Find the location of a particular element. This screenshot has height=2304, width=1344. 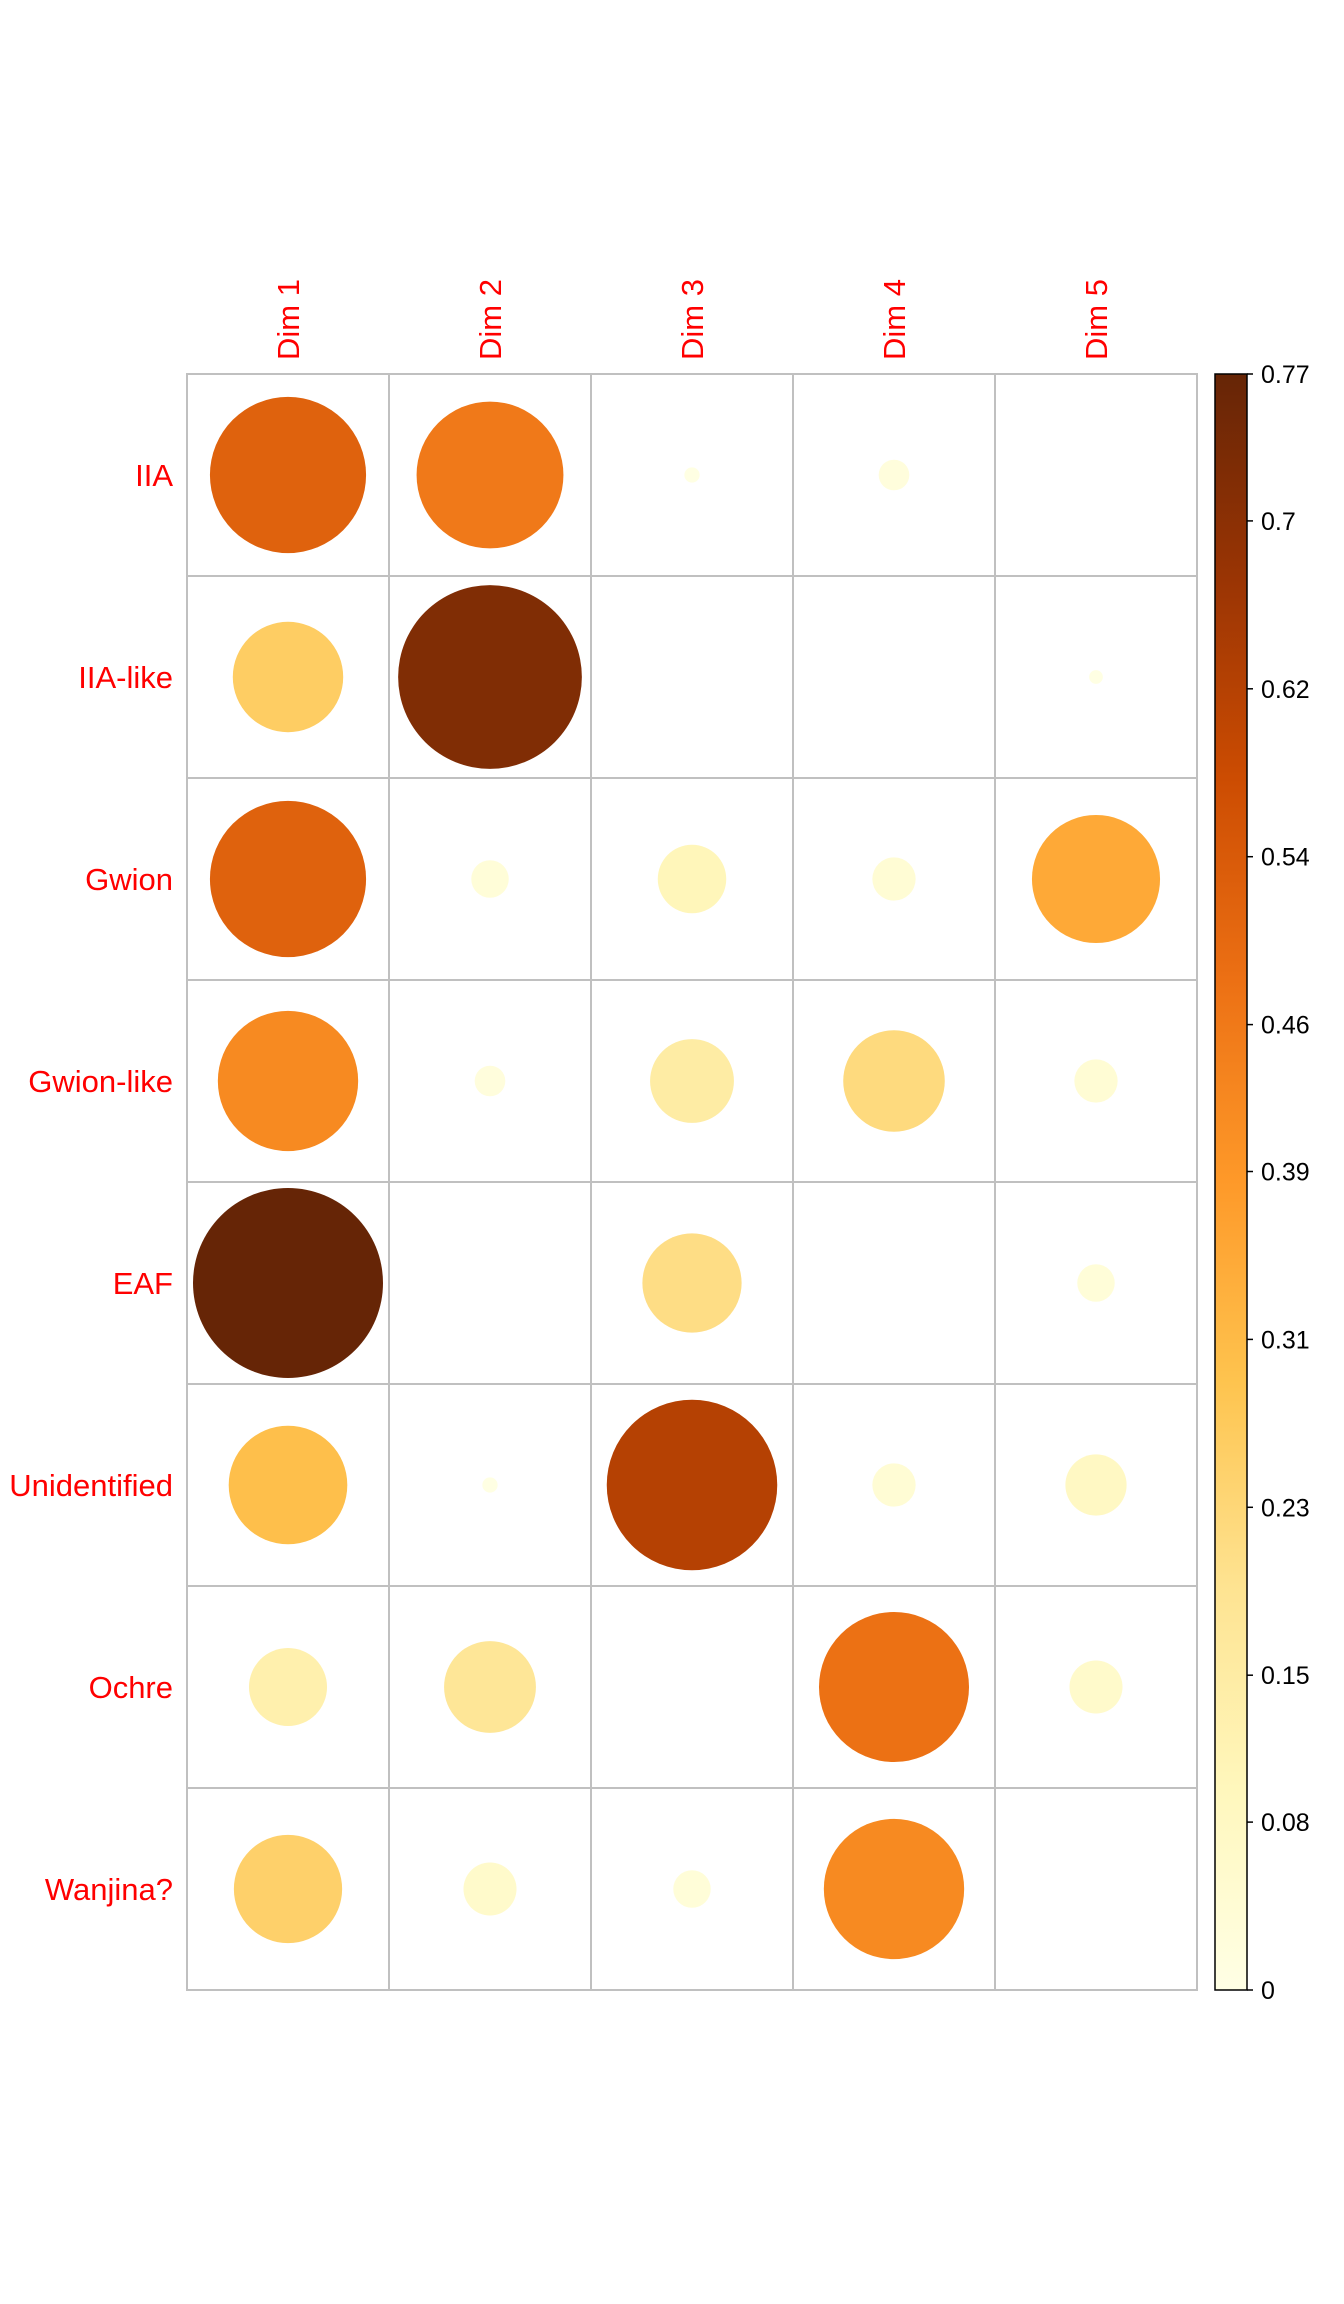

colorbar-tick-label: 0.08 is located at coordinates (1285, 1823).